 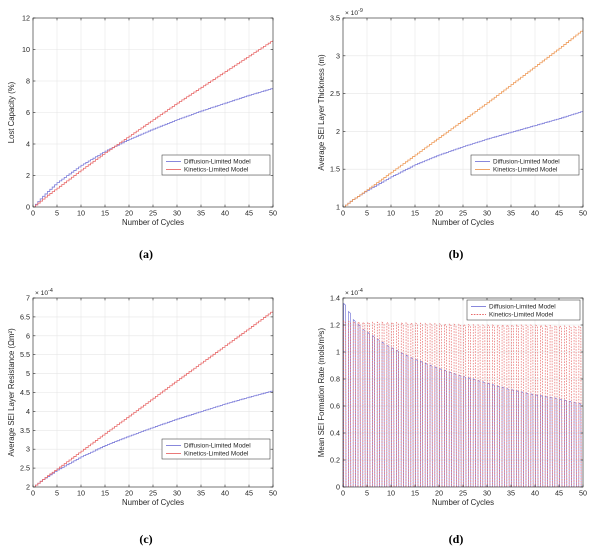 What do you see at coordinates (25, 354) in the screenshot?
I see `y-tick-label: 5.5` at bounding box center [25, 354].